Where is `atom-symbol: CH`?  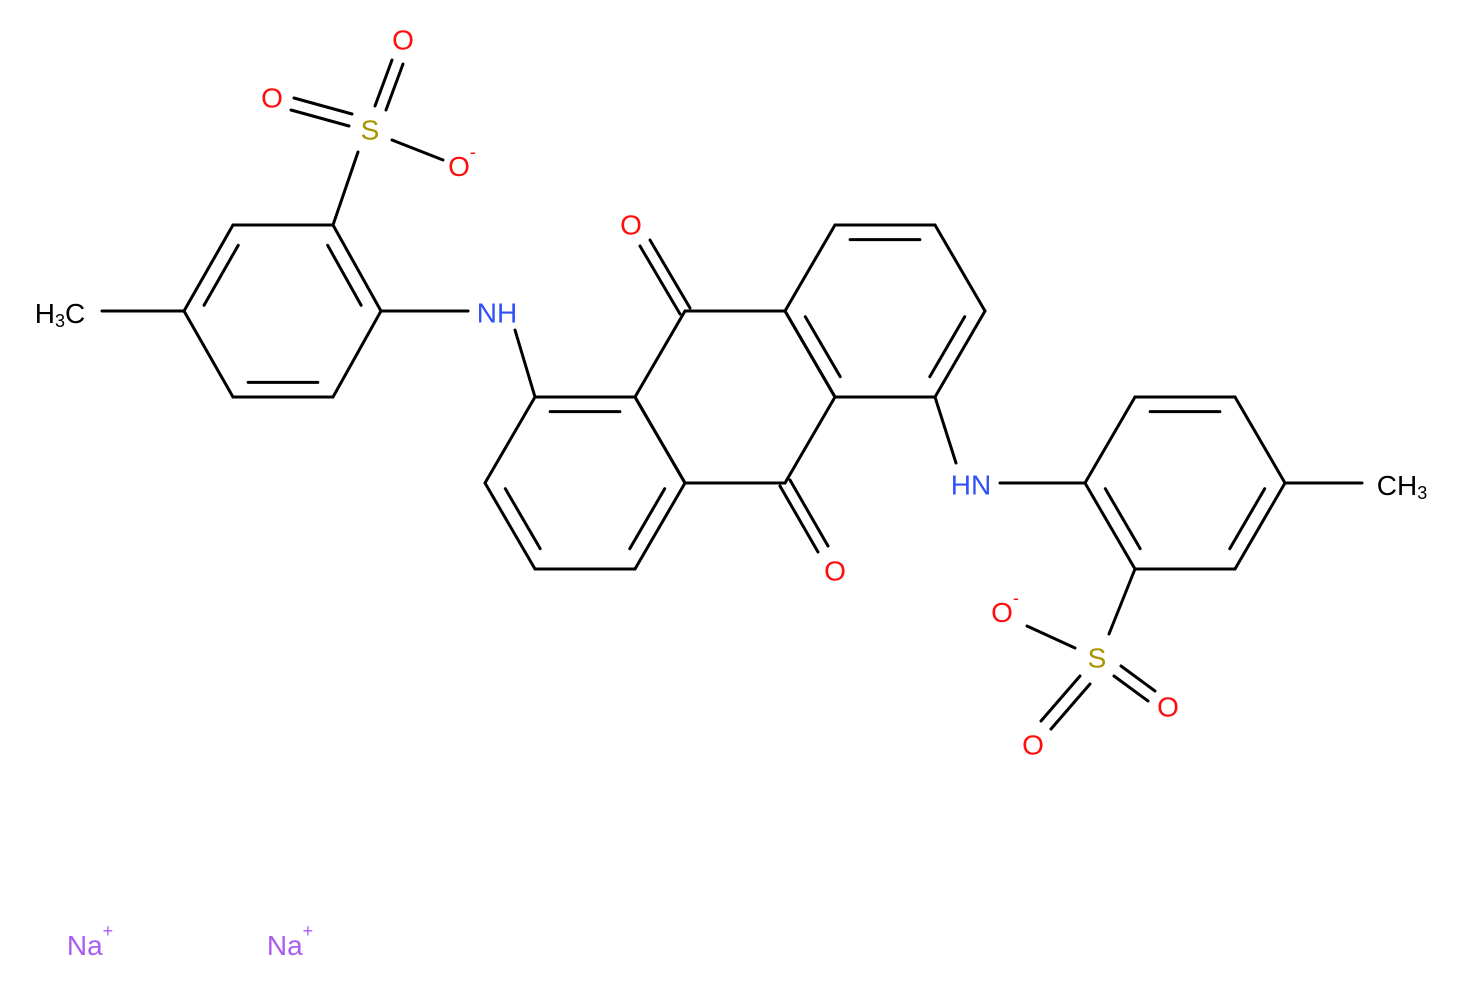 atom-symbol: CH is located at coordinates (1397, 485).